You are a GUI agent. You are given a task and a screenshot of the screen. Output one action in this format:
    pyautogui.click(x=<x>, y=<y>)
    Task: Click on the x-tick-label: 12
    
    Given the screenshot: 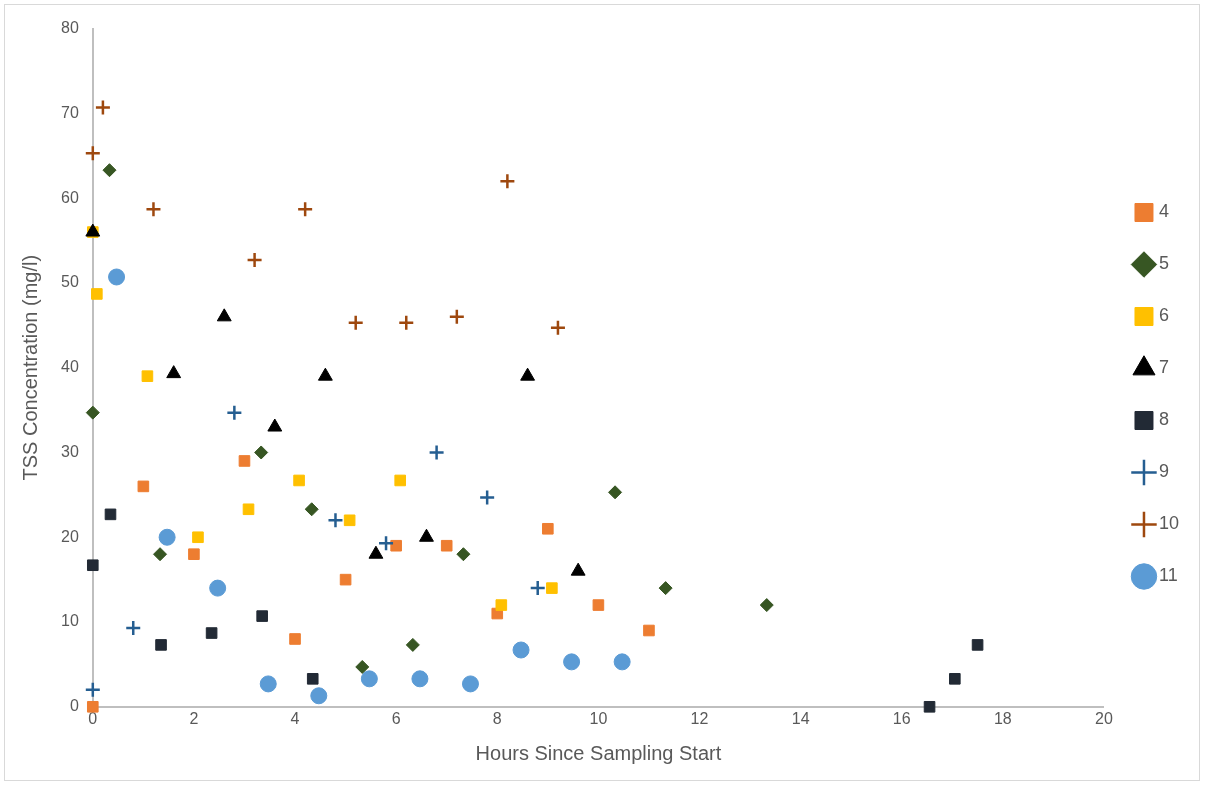 What is the action you would take?
    pyautogui.click(x=699, y=718)
    